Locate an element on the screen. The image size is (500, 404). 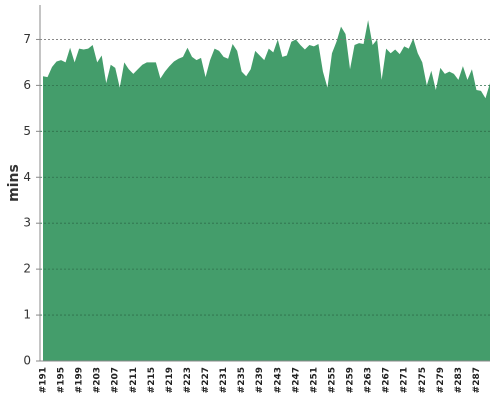
x-tick-label: #271 is located at coordinates (405, 380).